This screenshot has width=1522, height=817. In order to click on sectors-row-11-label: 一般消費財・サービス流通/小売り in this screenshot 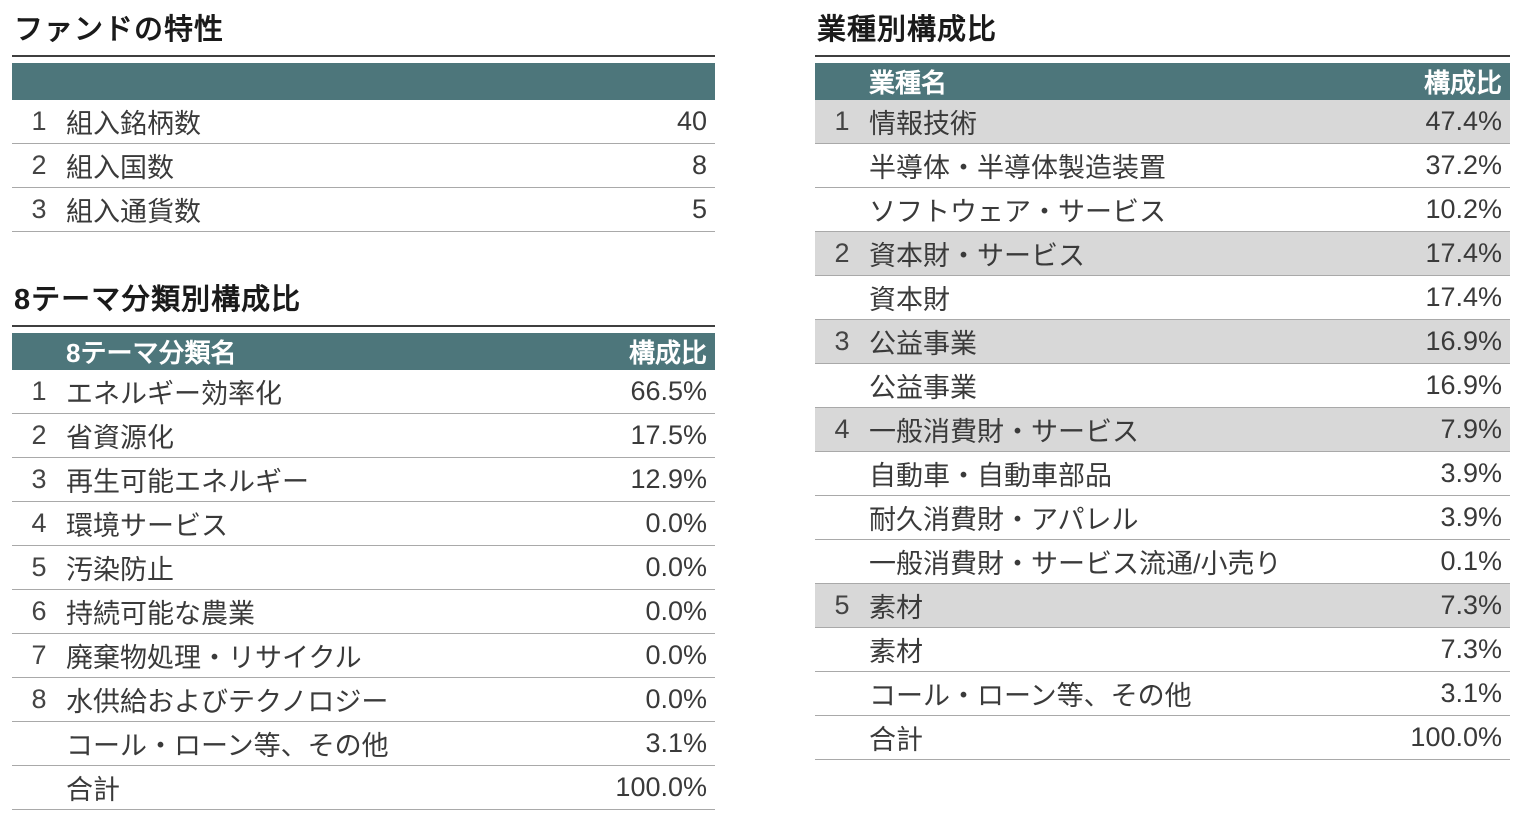, I will do `click(1075, 564)`.